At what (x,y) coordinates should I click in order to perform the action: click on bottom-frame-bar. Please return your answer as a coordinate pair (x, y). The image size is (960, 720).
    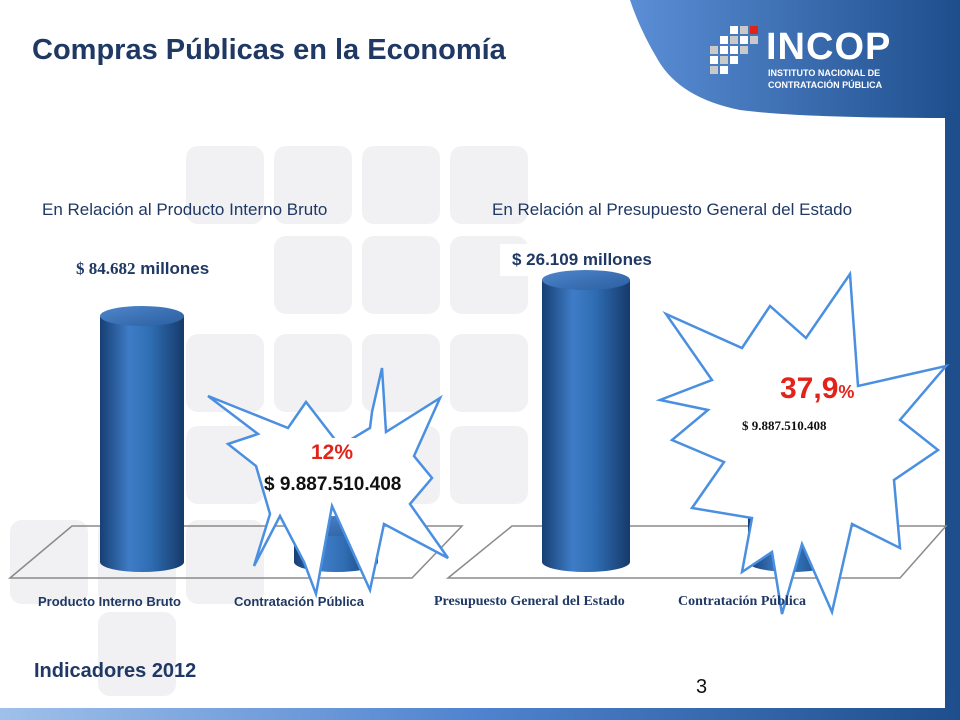
    Looking at the image, I should click on (480, 700).